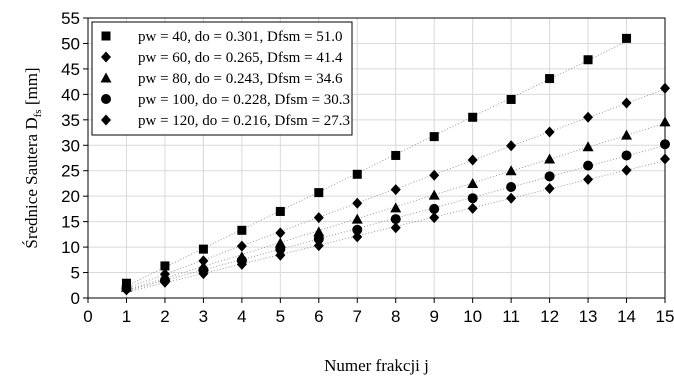  Describe the element at coordinates (626, 316) in the screenshot. I see `x-tick-label: 14` at that location.